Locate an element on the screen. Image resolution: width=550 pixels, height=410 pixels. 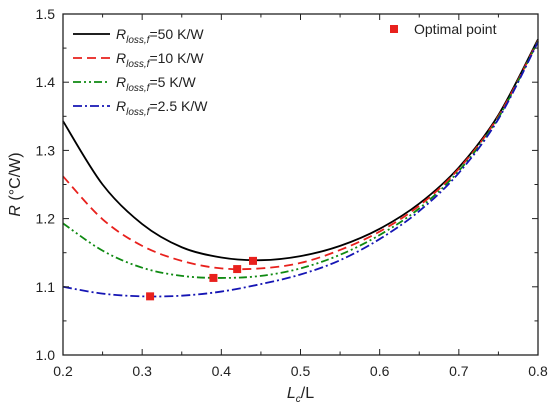
x-tick-label: 0.6 is located at coordinates (380, 371).